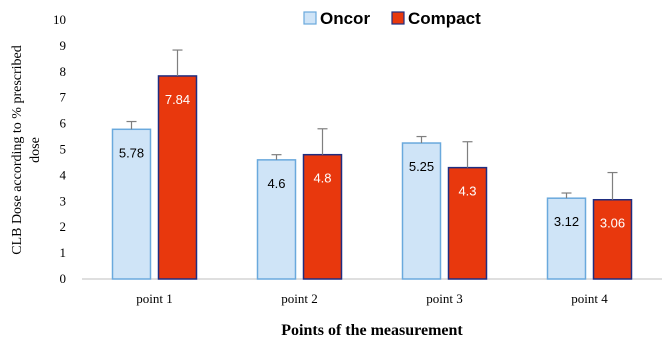  Describe the element at coordinates (63, 97) in the screenshot. I see `y-tick-label: 7` at that location.